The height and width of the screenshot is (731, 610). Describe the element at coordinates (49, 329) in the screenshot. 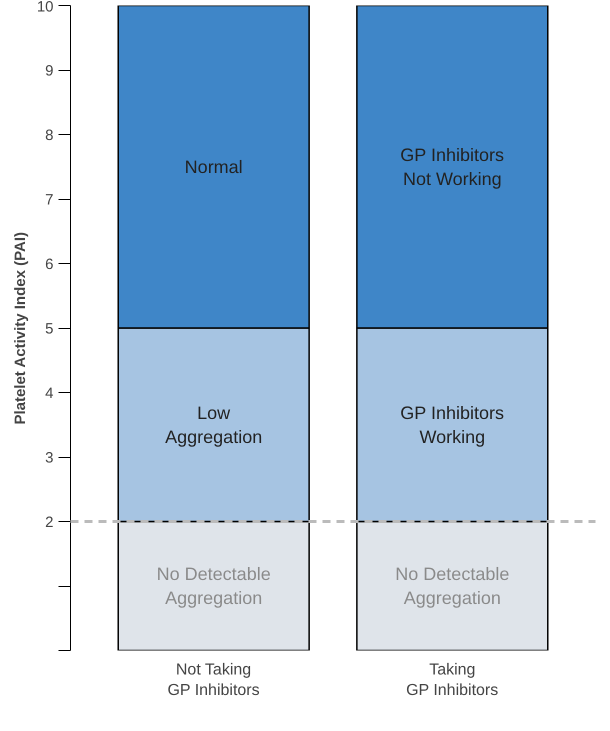

I see `y-tick-label: 5` at that location.